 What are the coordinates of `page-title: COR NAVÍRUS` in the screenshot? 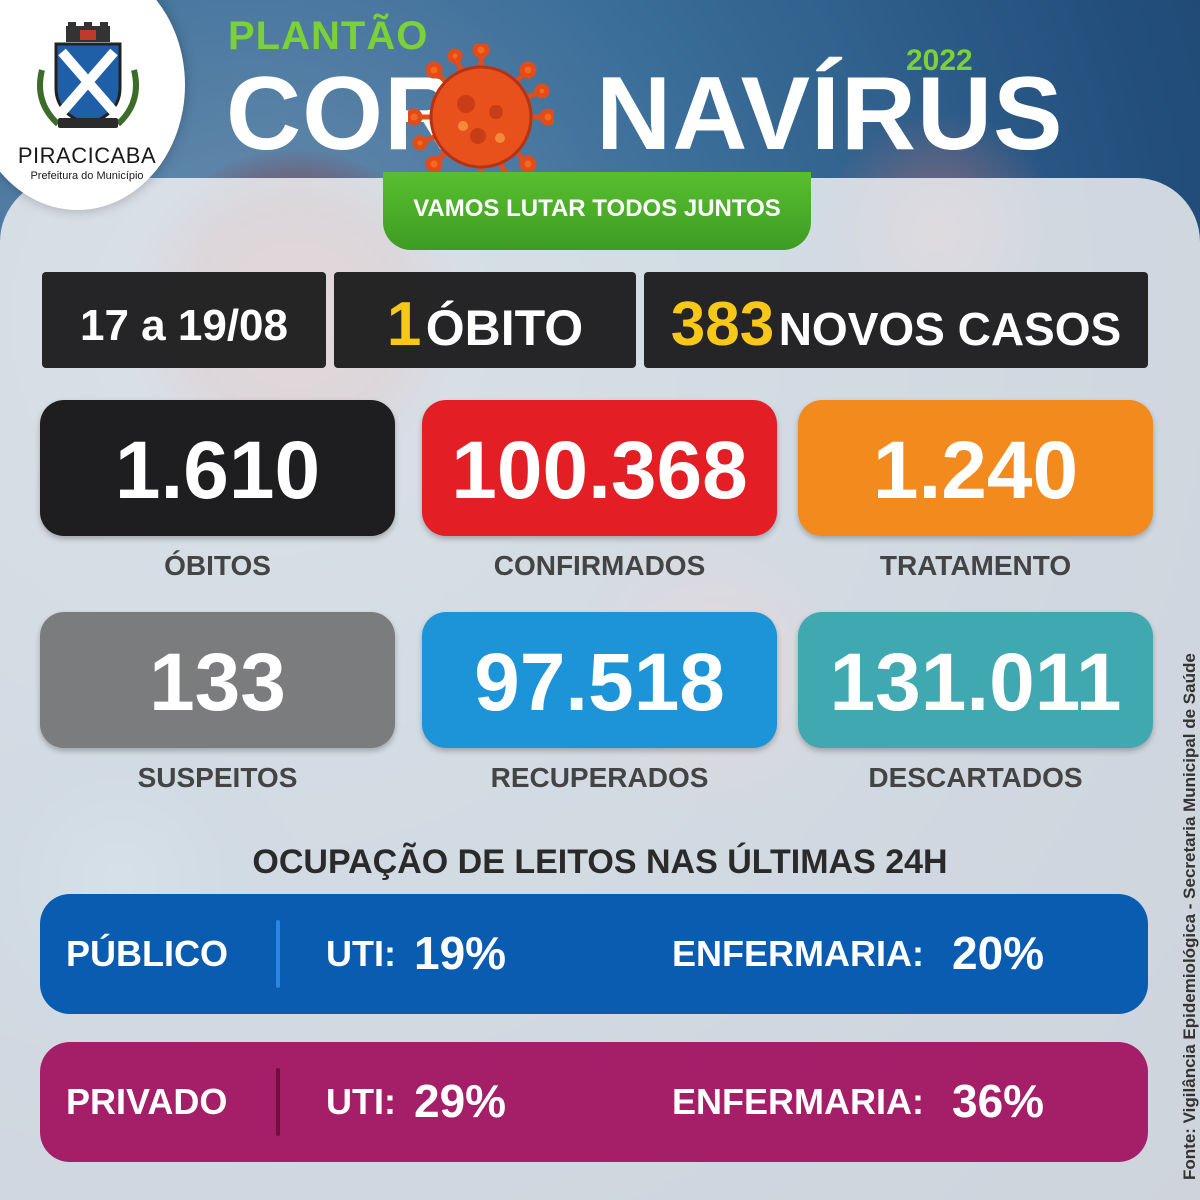 It's located at (644, 114).